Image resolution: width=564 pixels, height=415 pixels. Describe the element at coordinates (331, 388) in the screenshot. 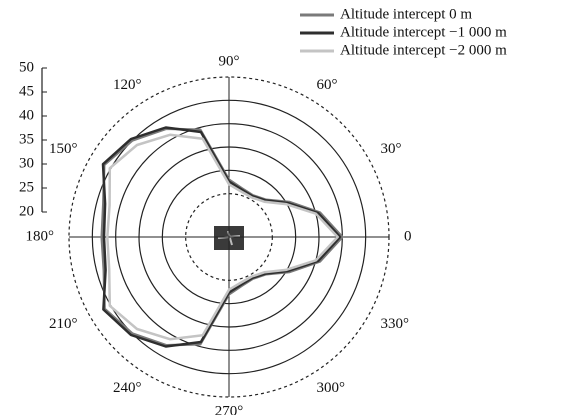

I see `angle-tick-label: 300°` at that location.